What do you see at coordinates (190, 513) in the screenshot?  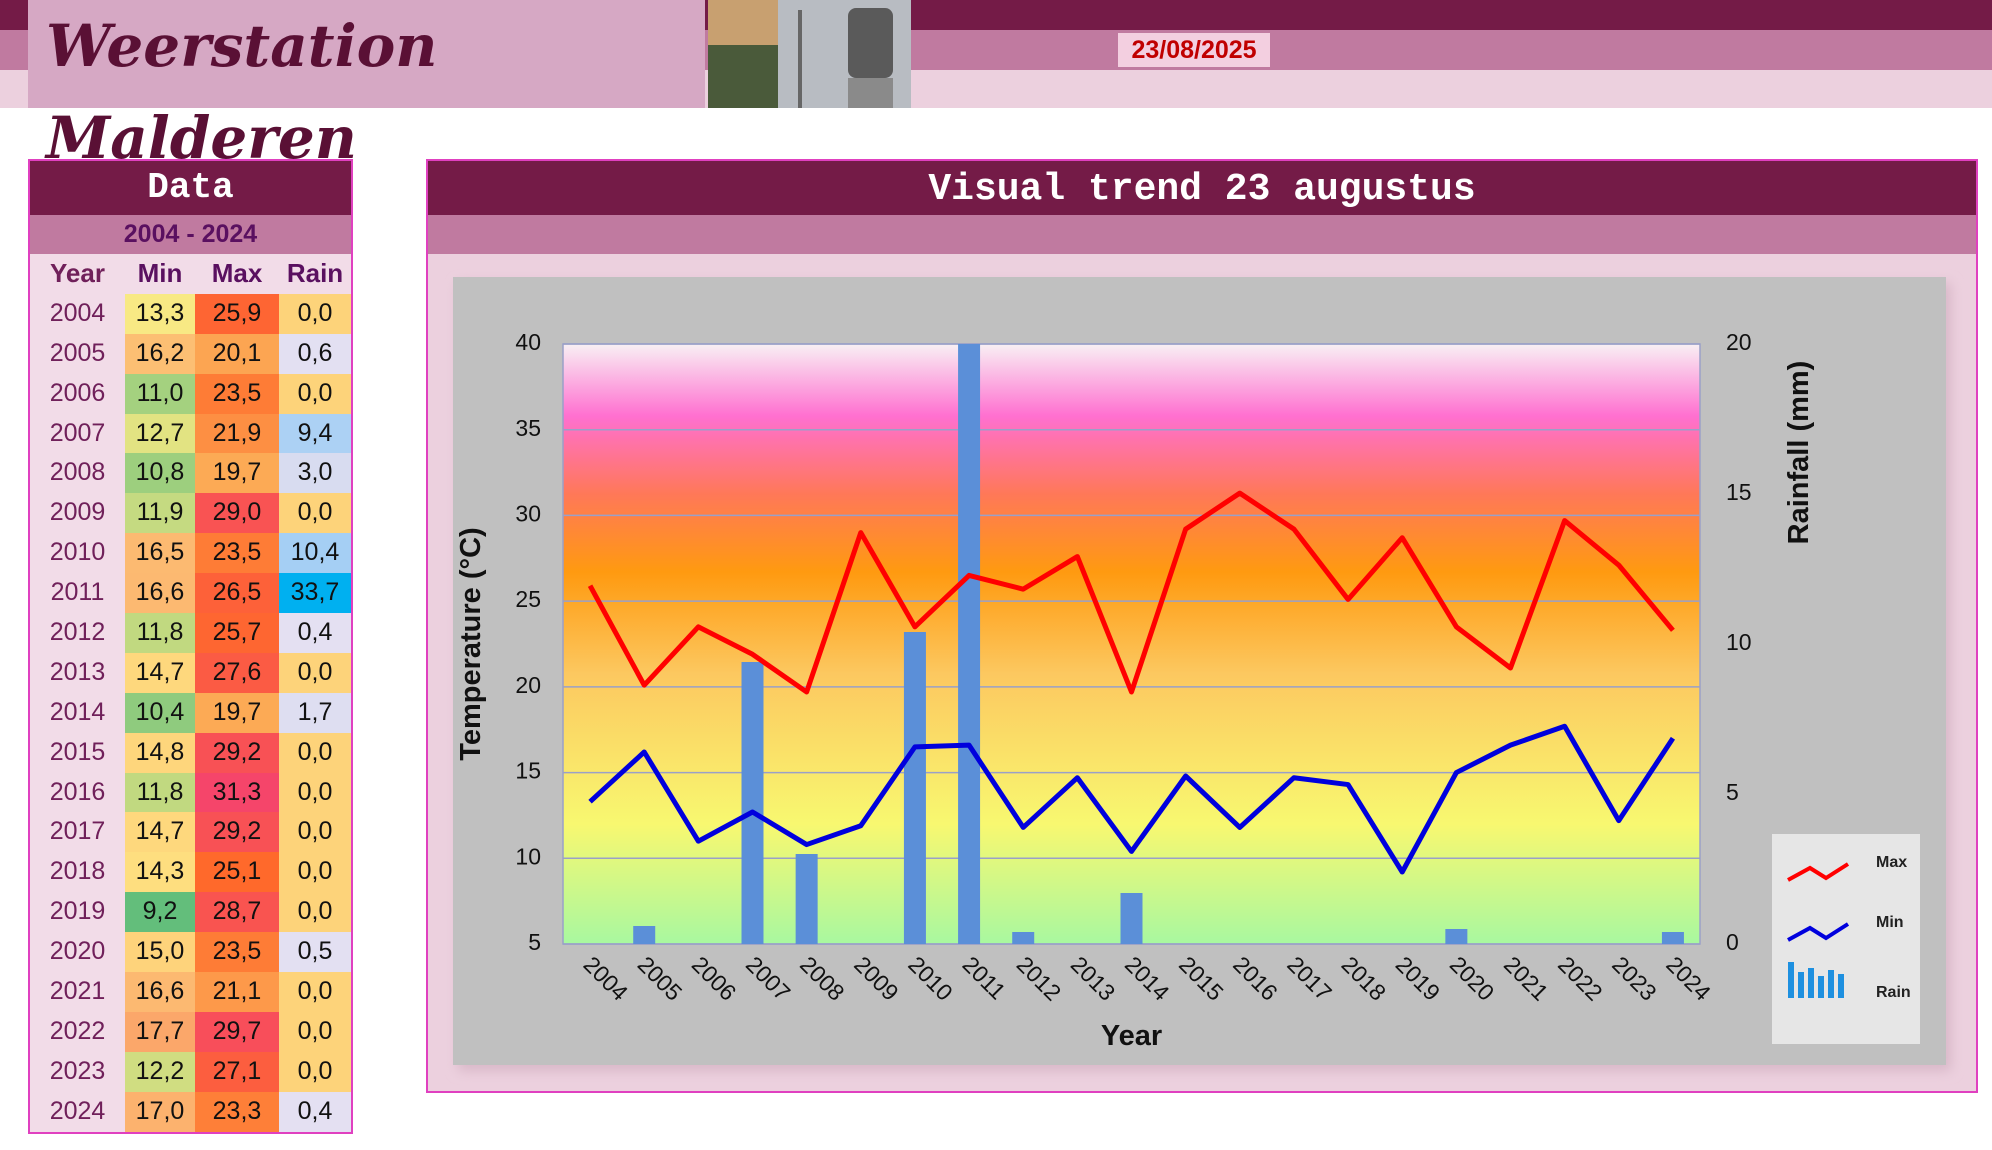 I see `table-row: 2009 11,9 29,0 0,0` at bounding box center [190, 513].